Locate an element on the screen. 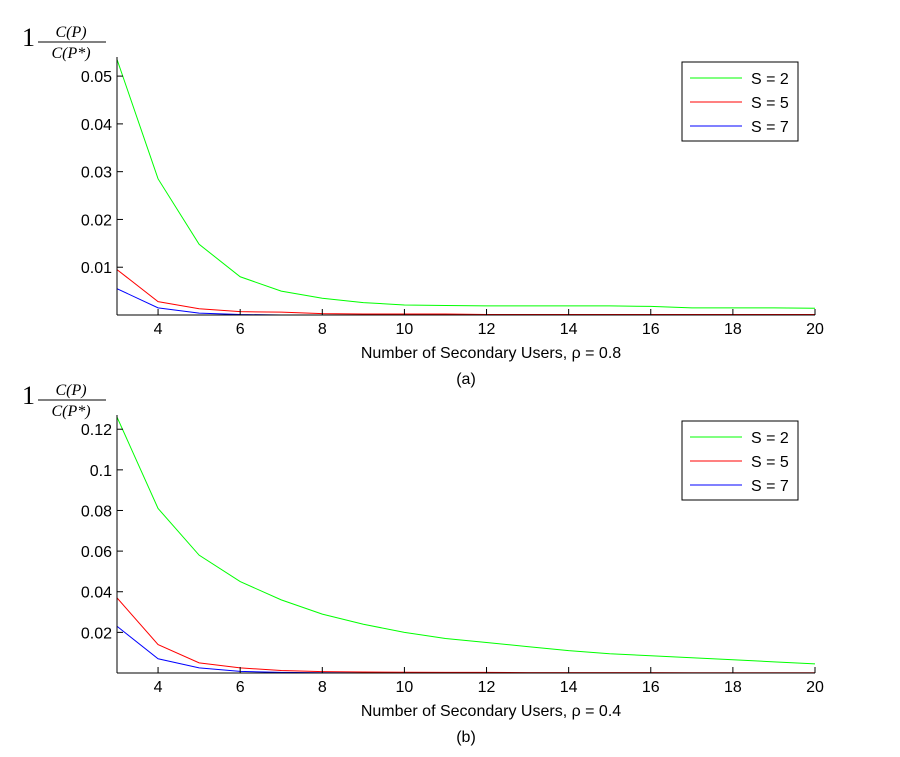  y-tick-label: 0.1 is located at coordinates (101, 471).